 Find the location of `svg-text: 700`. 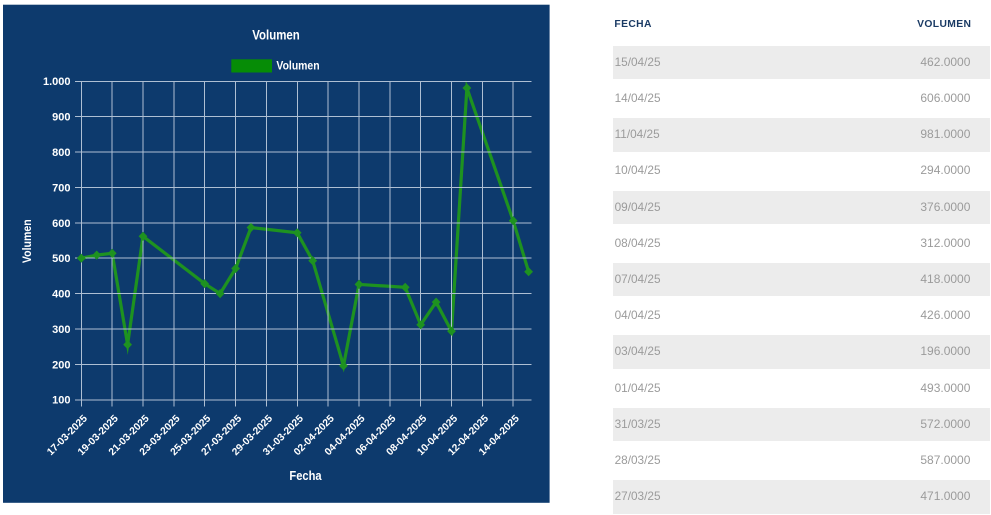

svg-text: 700 is located at coordinates (61, 188).